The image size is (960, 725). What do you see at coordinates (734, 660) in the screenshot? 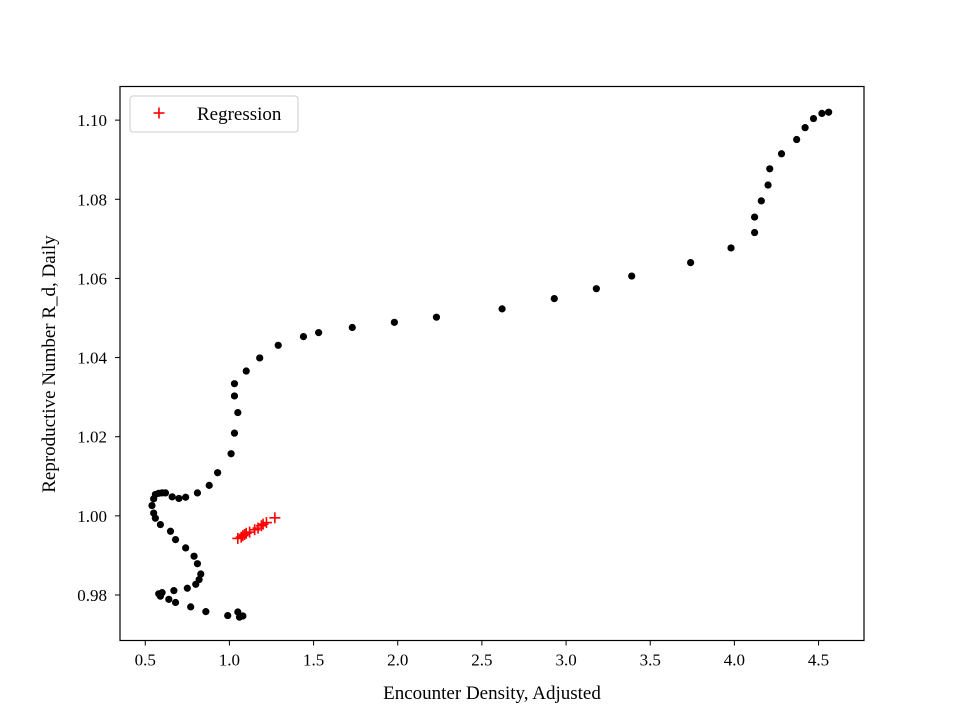
I see `x-tick-label: 4.0` at bounding box center [734, 660].